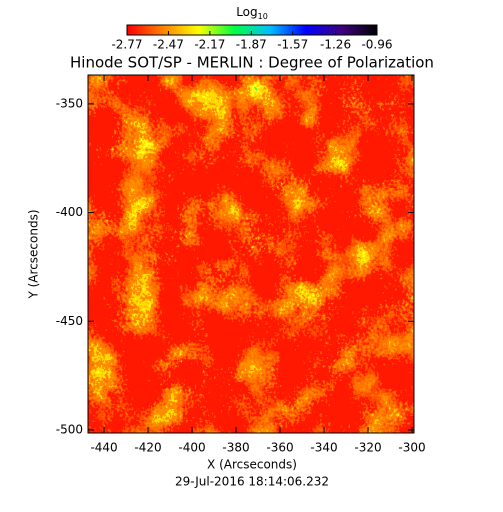 The height and width of the screenshot is (512, 503). Describe the element at coordinates (126, 45) in the screenshot. I see `colorbar-tick-label: -2.77` at that location.